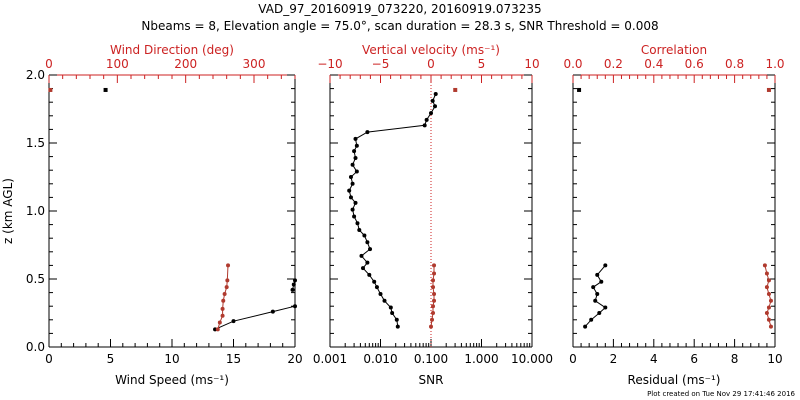 The height and width of the screenshot is (400, 800). I want to click on top-tick-label: 300, so click(254, 64).